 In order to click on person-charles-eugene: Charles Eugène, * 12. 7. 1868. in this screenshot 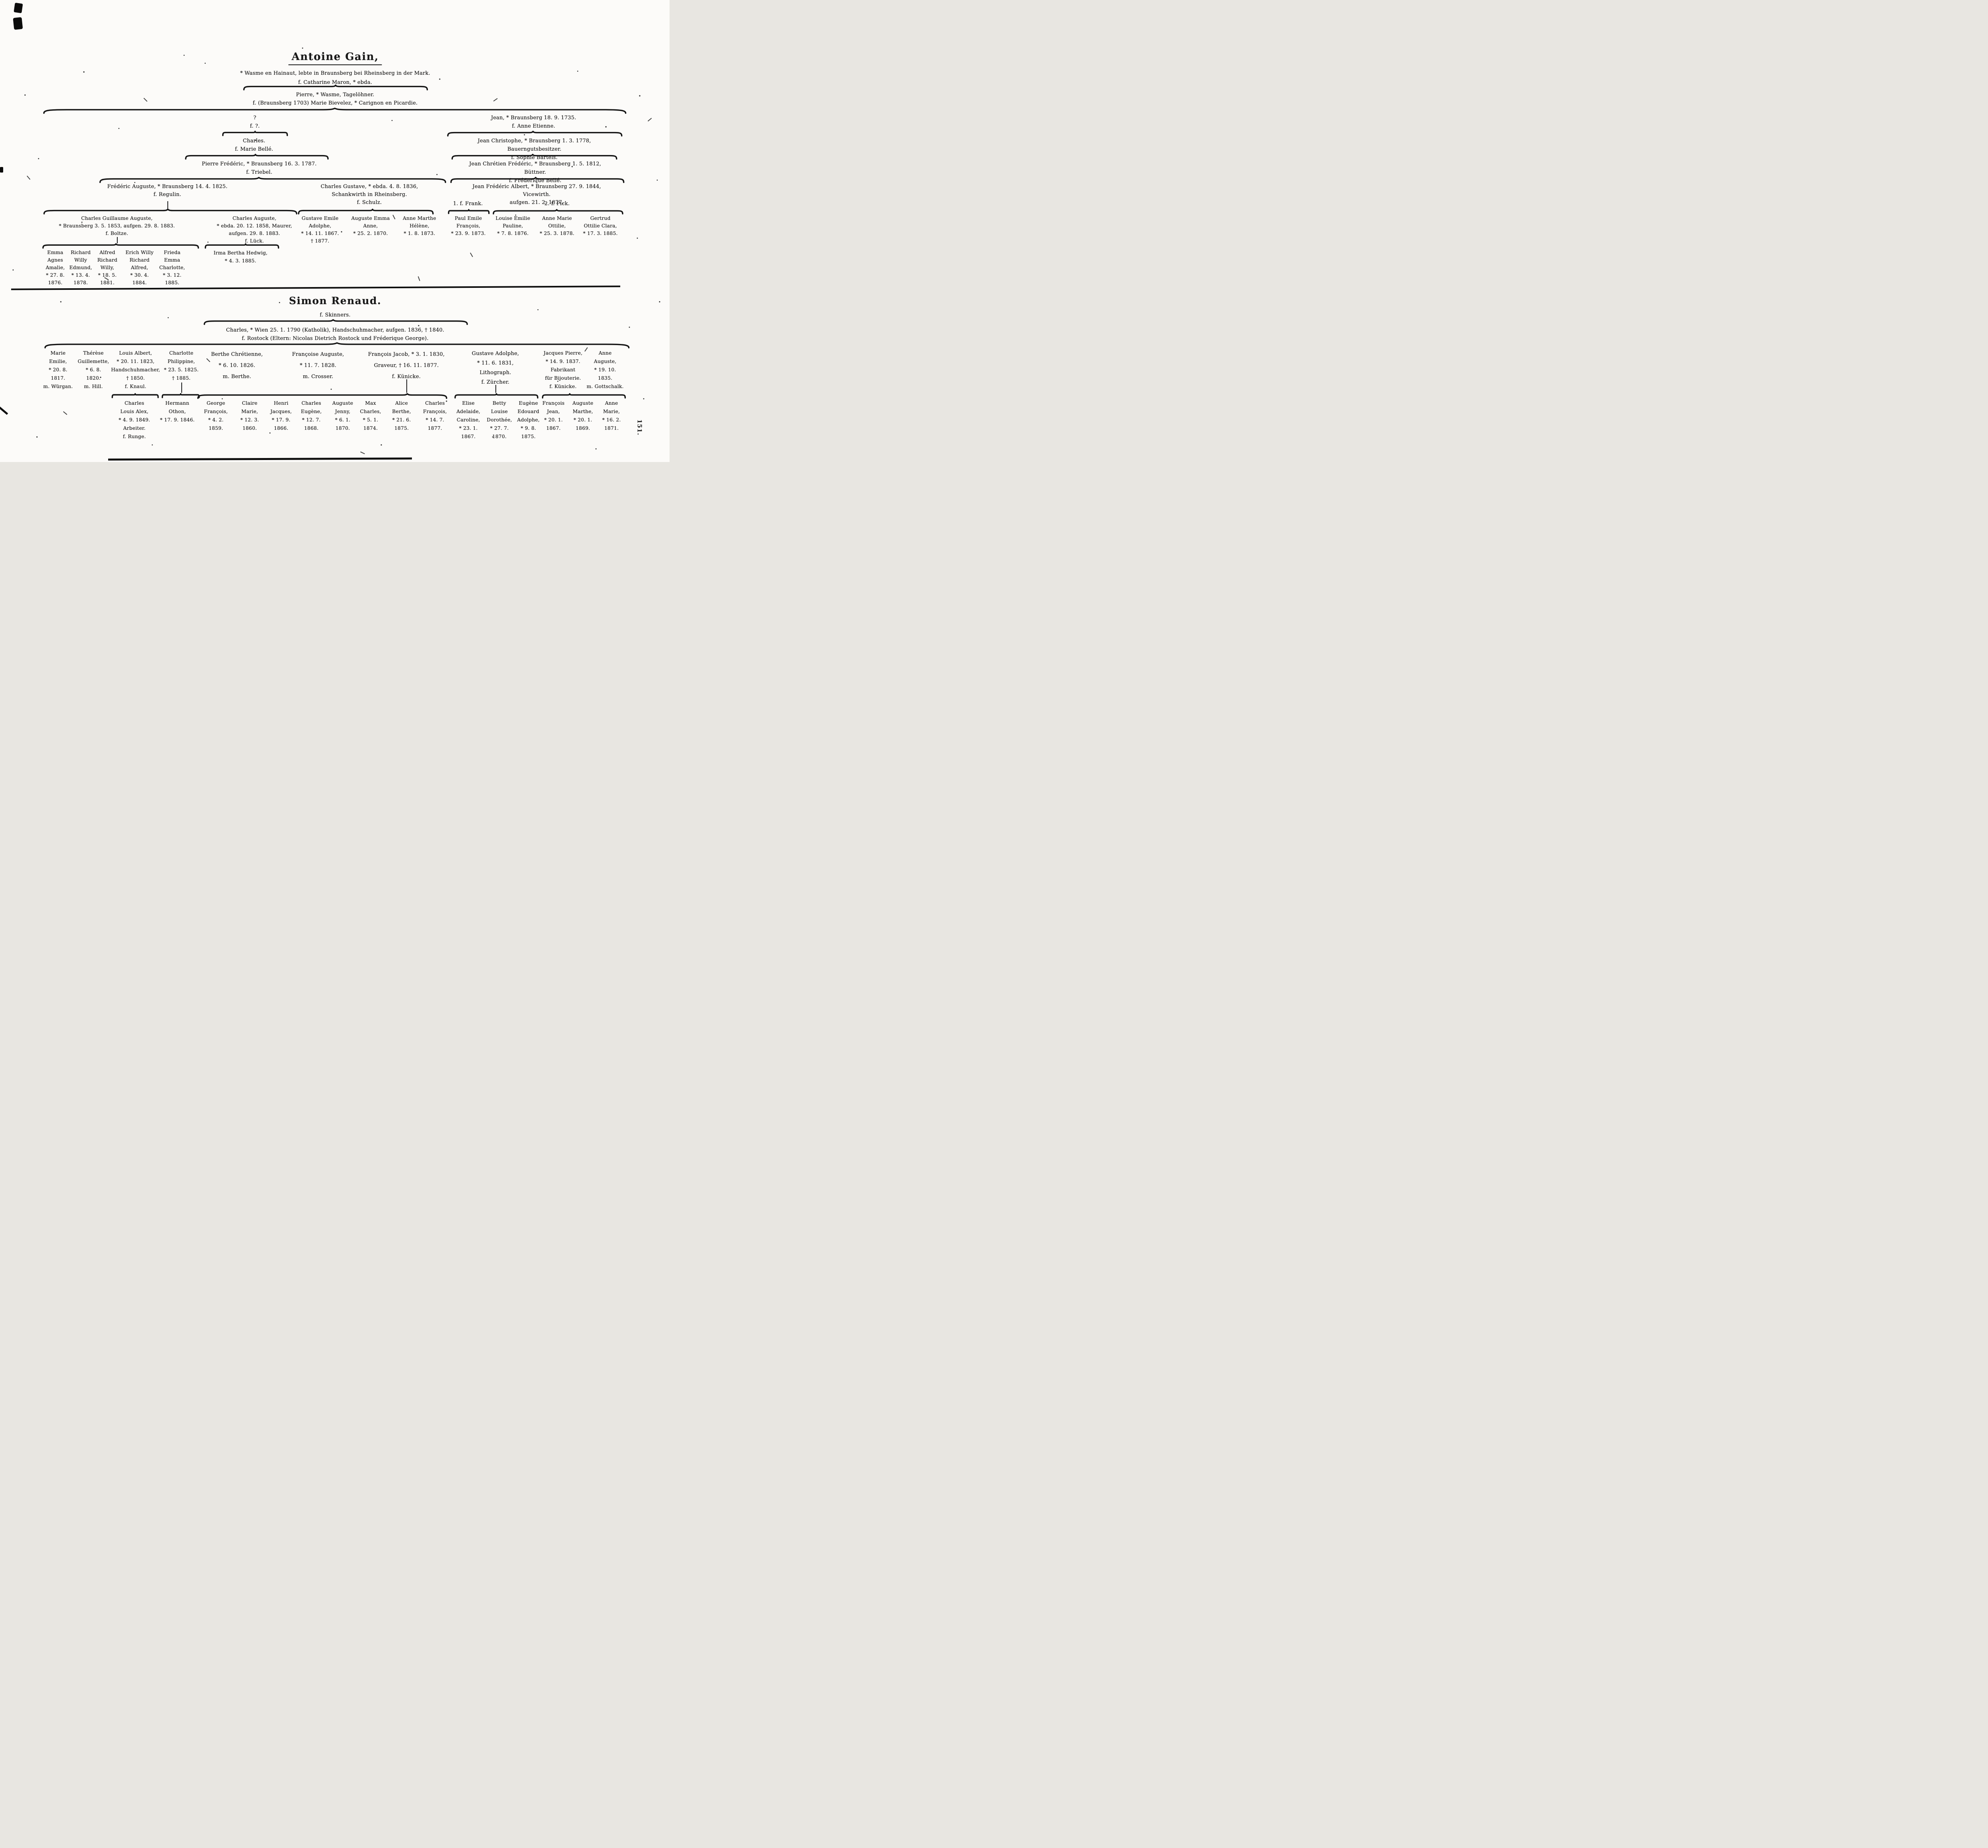, I will do `click(311, 415)`.